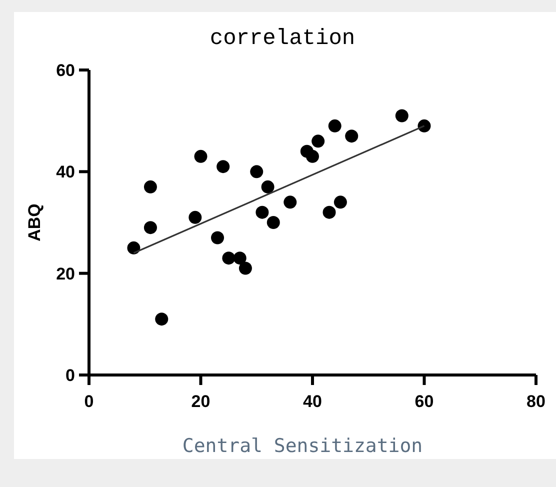 The width and height of the screenshot is (556, 487). What do you see at coordinates (424, 401) in the screenshot?
I see `x-tick-label: 60` at bounding box center [424, 401].